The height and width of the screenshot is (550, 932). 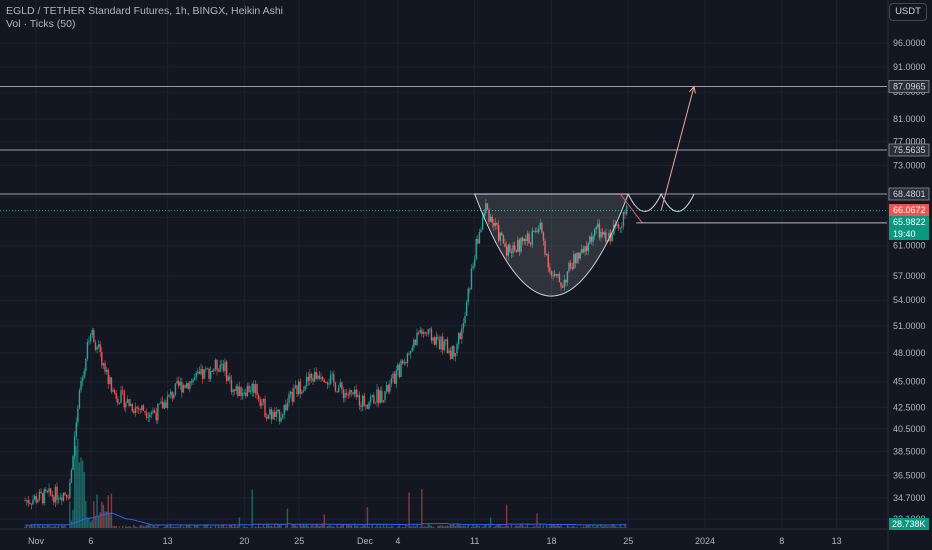 What do you see at coordinates (909, 407) in the screenshot?
I see `price-tick-label: 42.5000` at bounding box center [909, 407].